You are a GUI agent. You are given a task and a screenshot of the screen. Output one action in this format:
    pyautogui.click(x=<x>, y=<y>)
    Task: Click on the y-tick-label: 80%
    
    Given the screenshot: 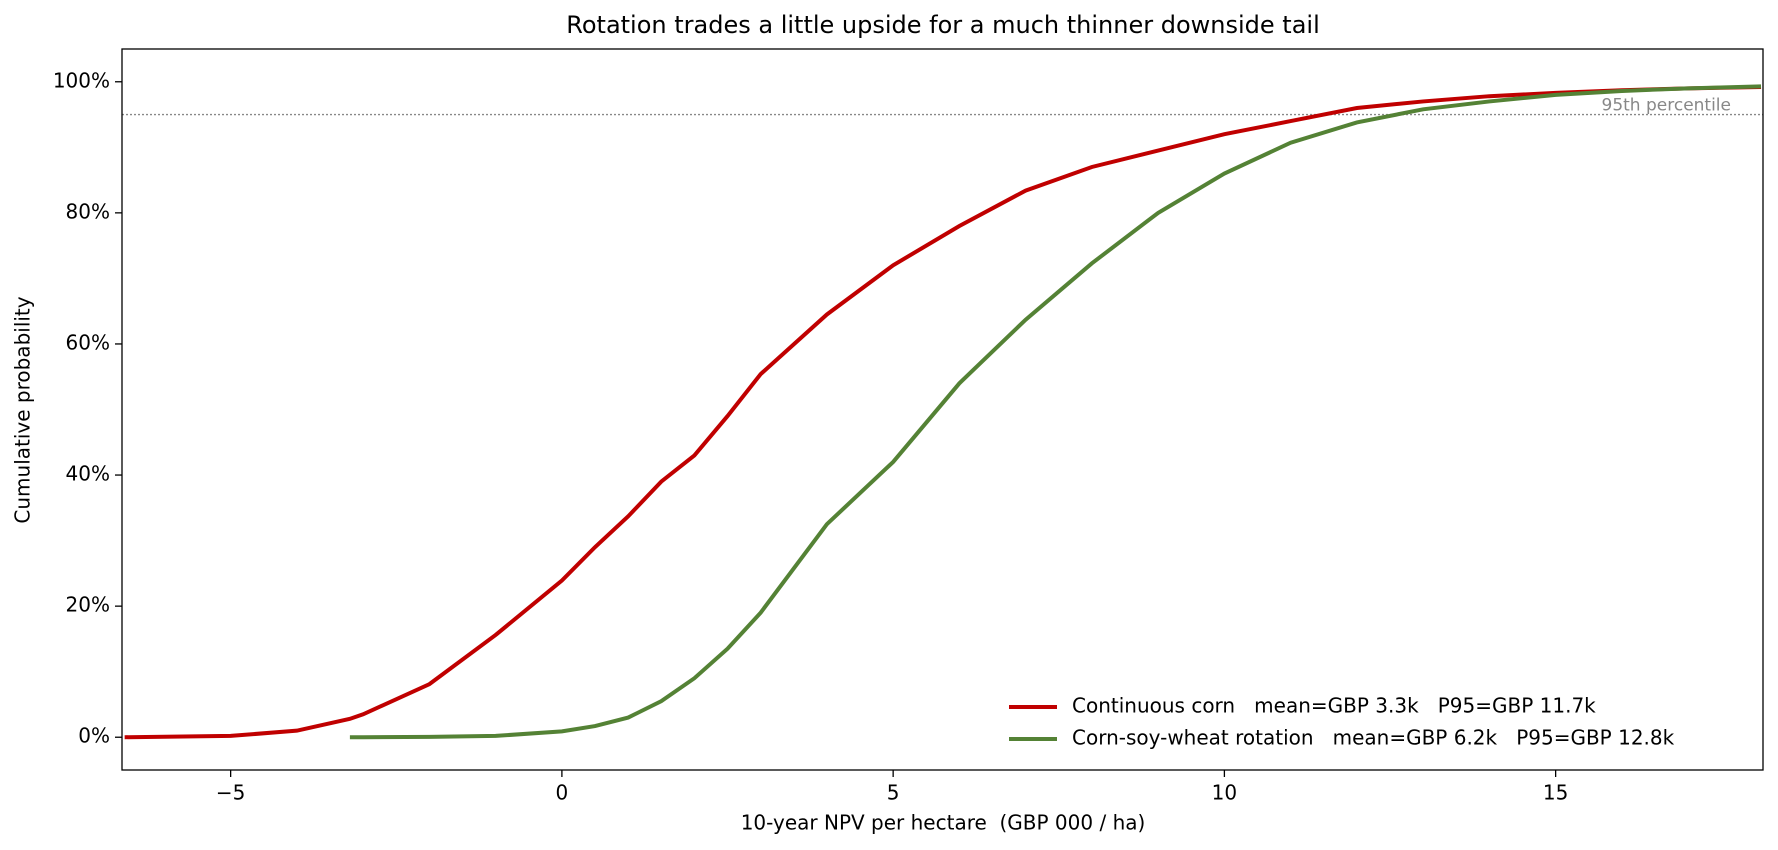 What is the action you would take?
    pyautogui.click(x=88, y=211)
    